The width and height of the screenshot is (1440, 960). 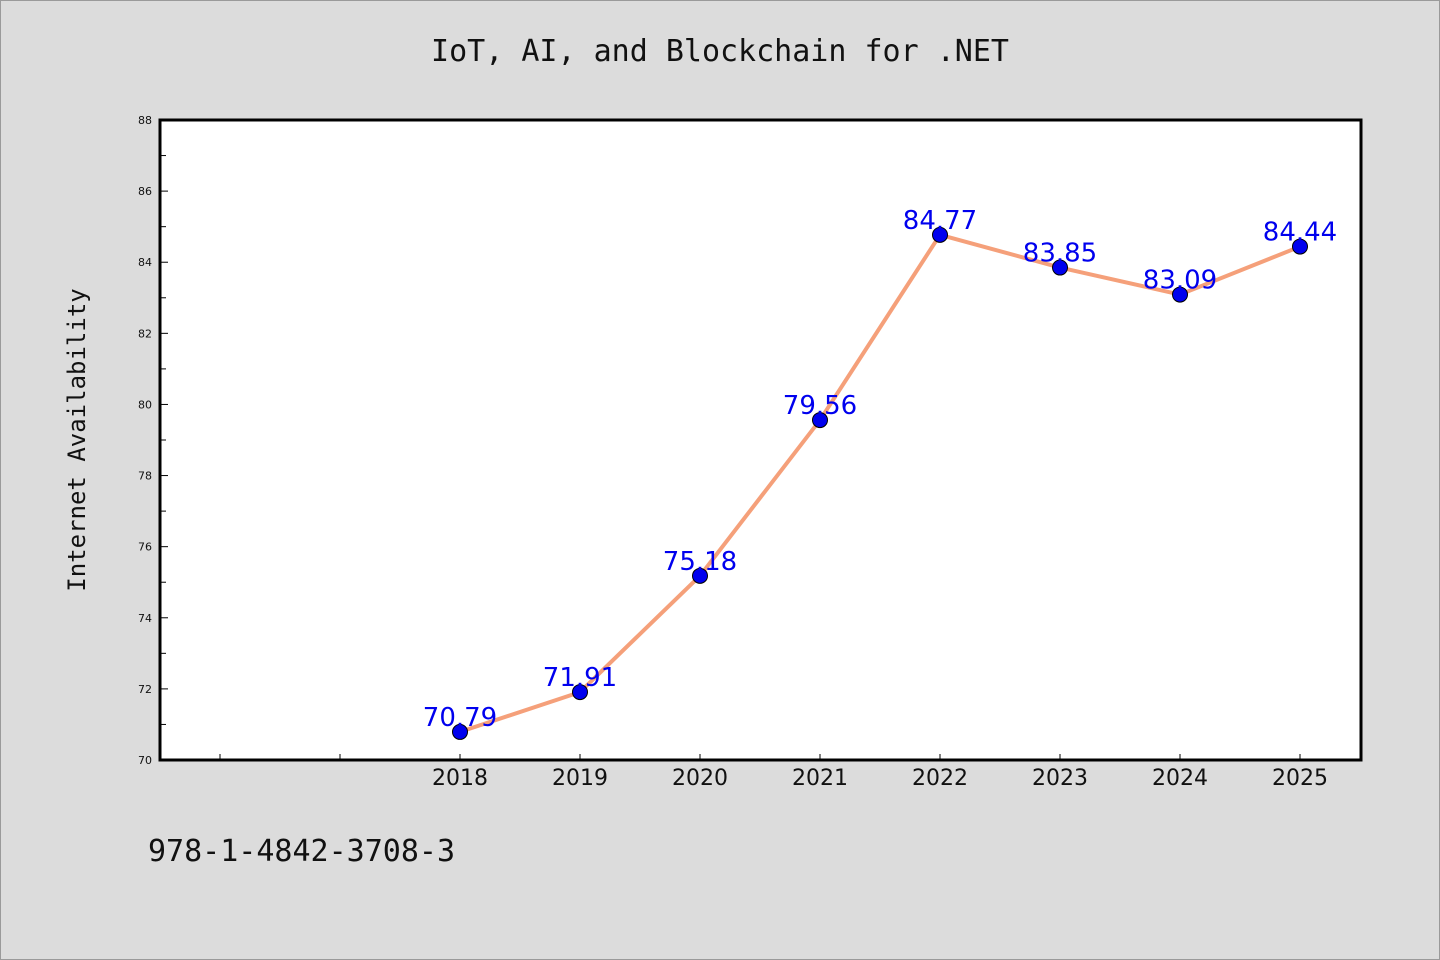 What do you see at coordinates (1180, 778) in the screenshot?
I see `x-tick-label: 2024` at bounding box center [1180, 778].